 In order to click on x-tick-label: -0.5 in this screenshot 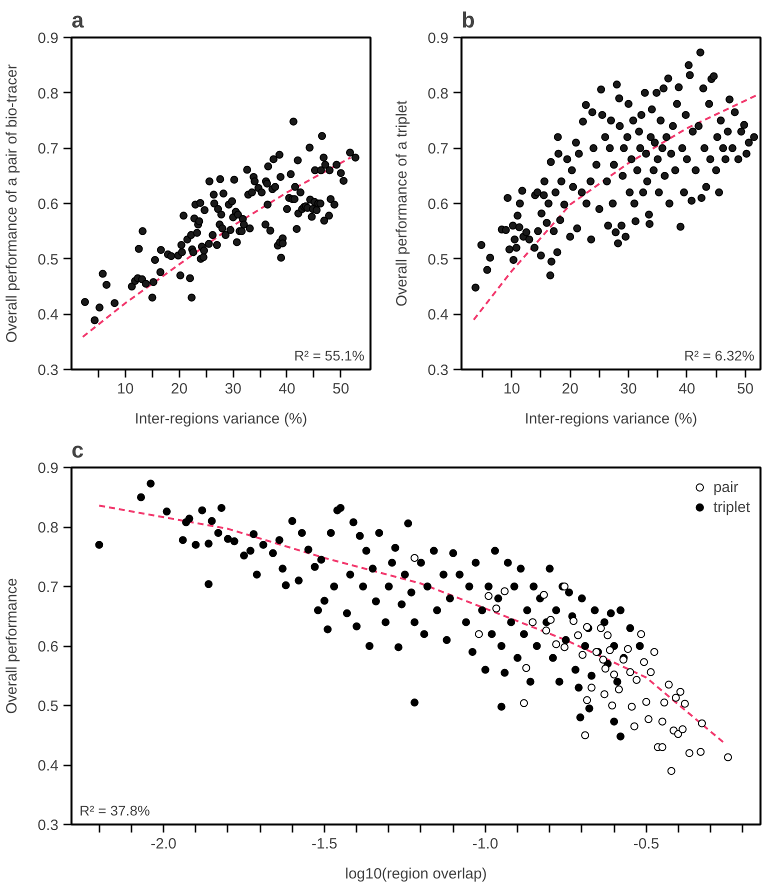, I will do `click(646, 844)`.